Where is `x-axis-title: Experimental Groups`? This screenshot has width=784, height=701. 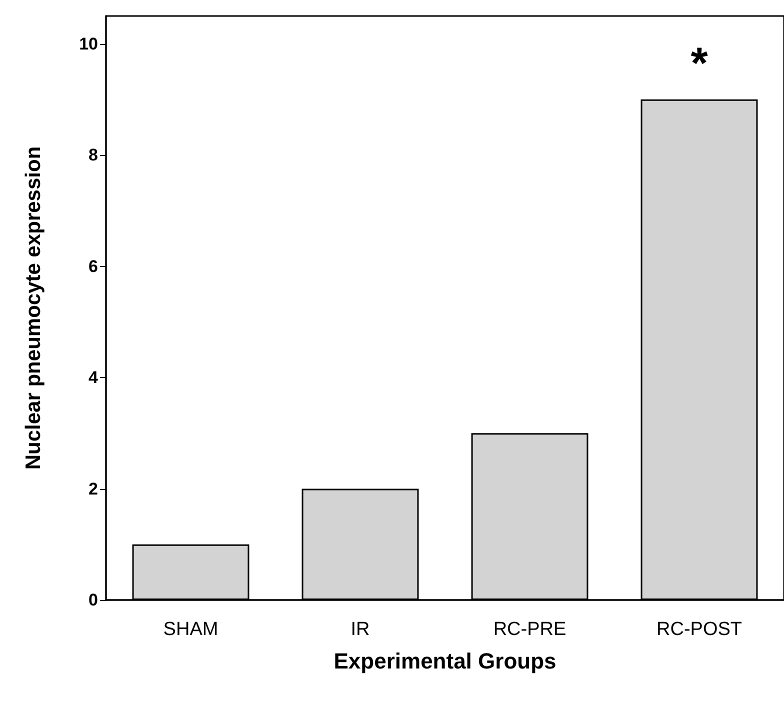 x-axis-title: Experimental Groups is located at coordinates (445, 661).